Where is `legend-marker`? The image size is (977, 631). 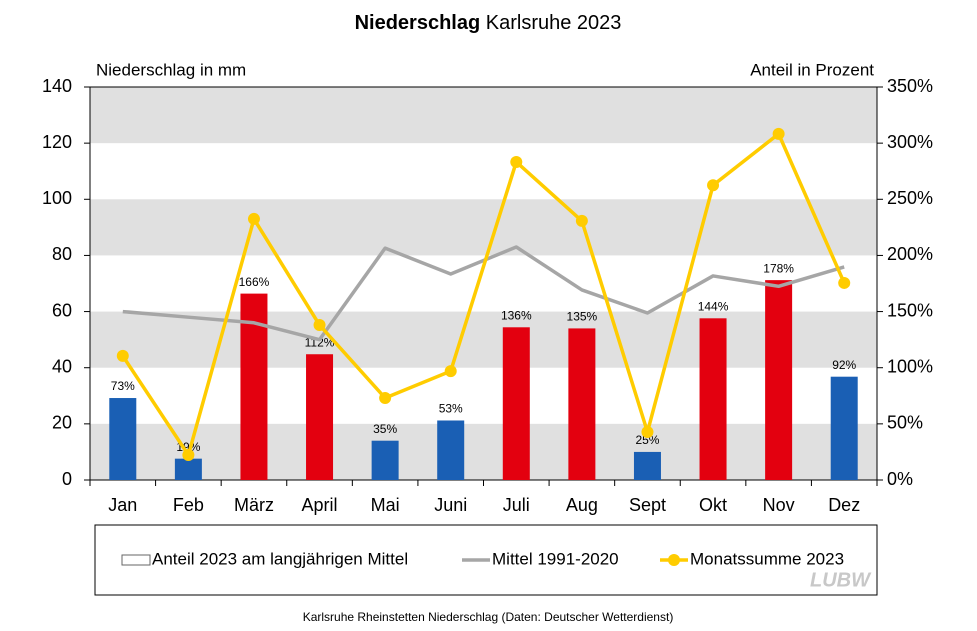
legend-marker is located at coordinates (674, 560).